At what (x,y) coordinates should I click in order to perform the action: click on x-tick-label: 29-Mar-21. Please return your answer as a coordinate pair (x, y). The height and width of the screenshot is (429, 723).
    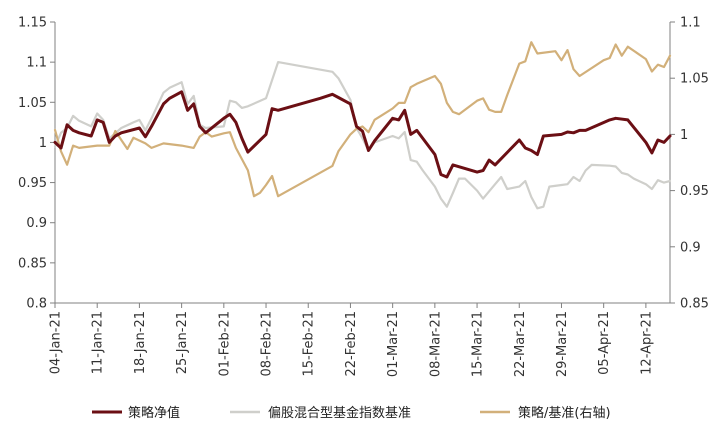
    Looking at the image, I should click on (562, 344).